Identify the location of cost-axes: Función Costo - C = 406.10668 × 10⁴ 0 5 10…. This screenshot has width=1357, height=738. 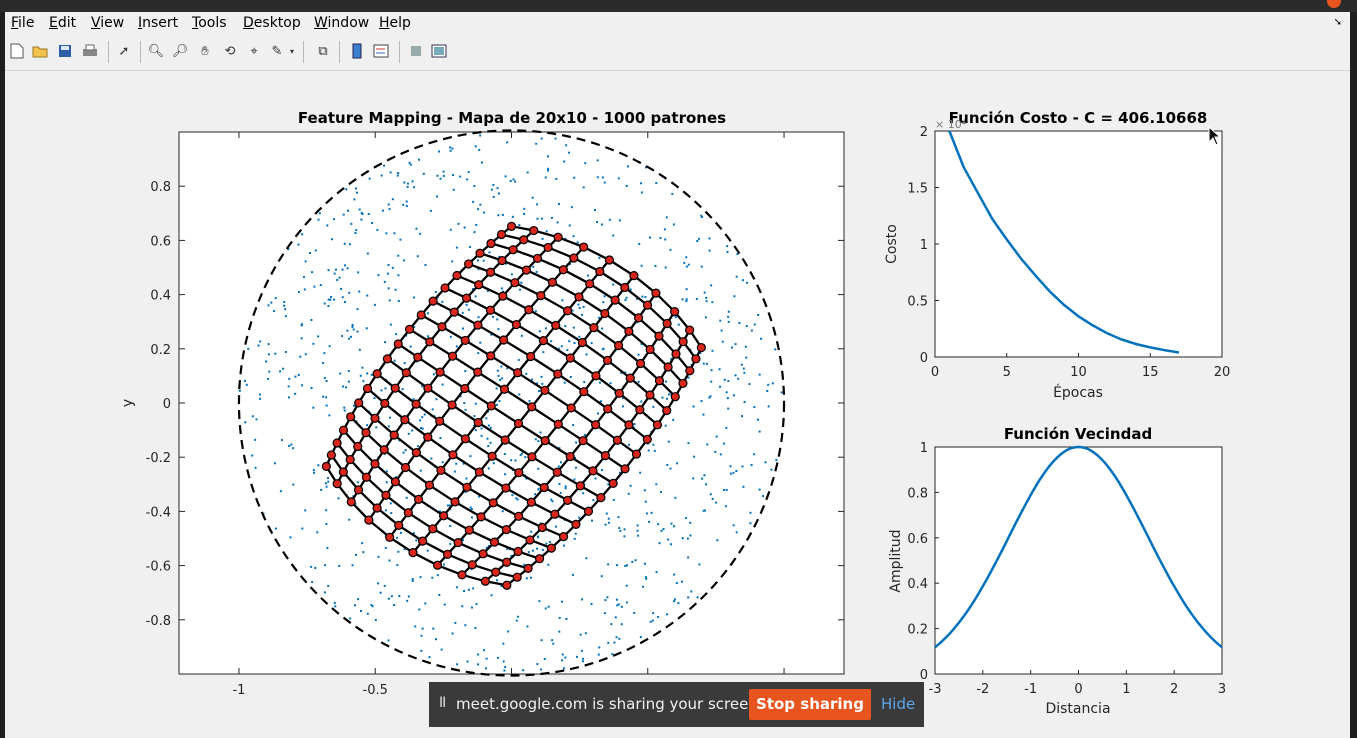
(1057, 255).